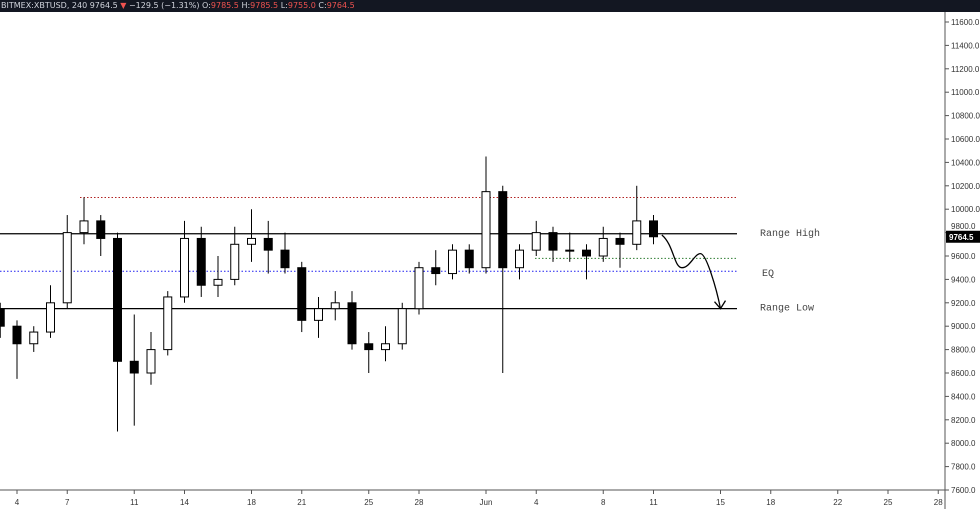 The height and width of the screenshot is (509, 980). What do you see at coordinates (720, 305) in the screenshot?
I see `arrow-head-icon` at bounding box center [720, 305].